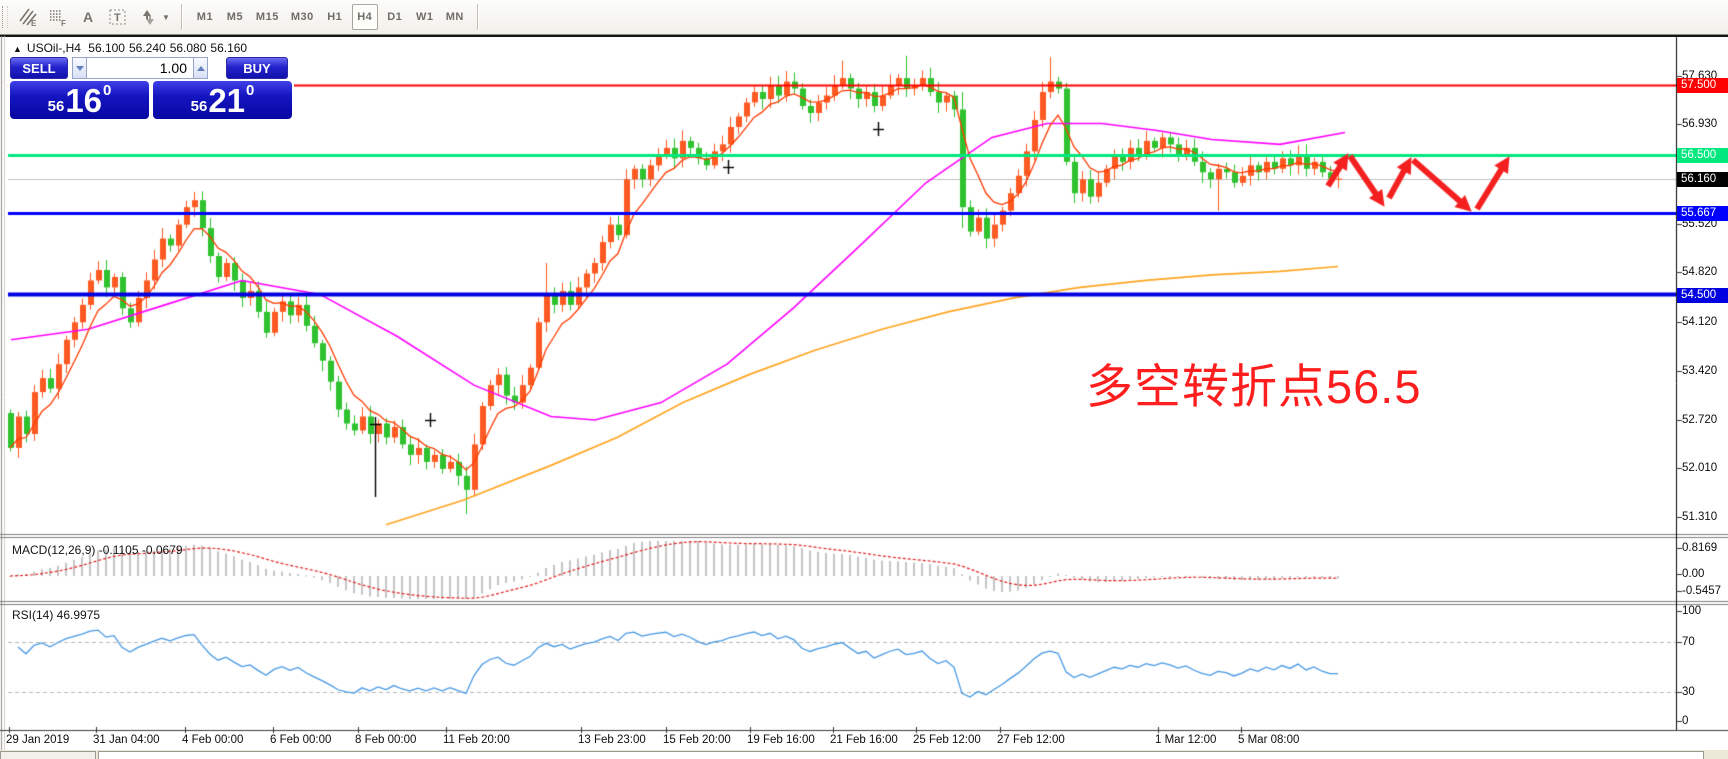 The width and height of the screenshot is (1728, 759). I want to click on time-axis-tick: 4 Feb 00:00, so click(213, 740).